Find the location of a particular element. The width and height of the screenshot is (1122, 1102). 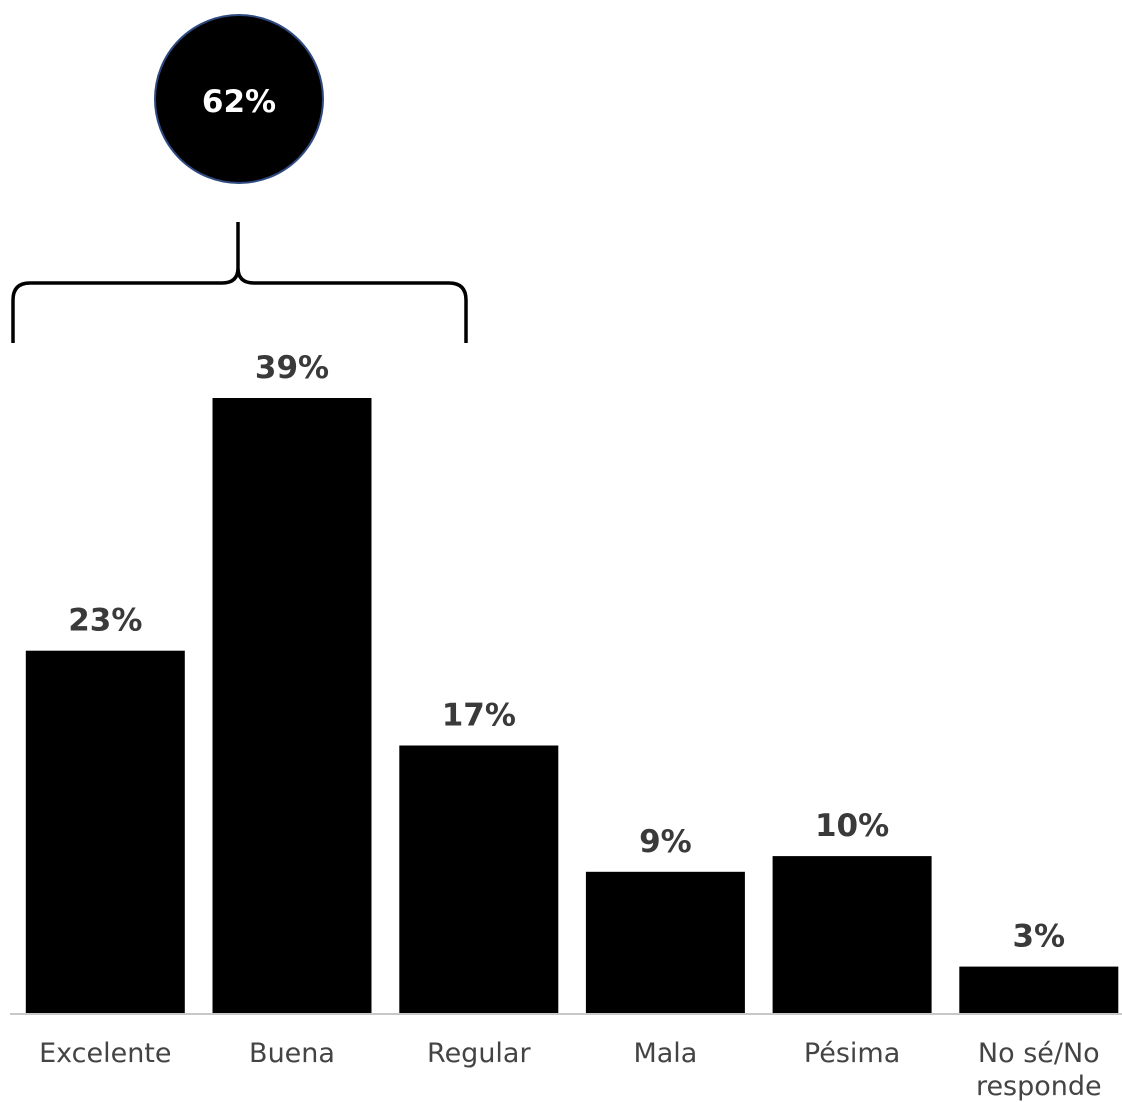

category-label: Pésima is located at coordinates (852, 1053).